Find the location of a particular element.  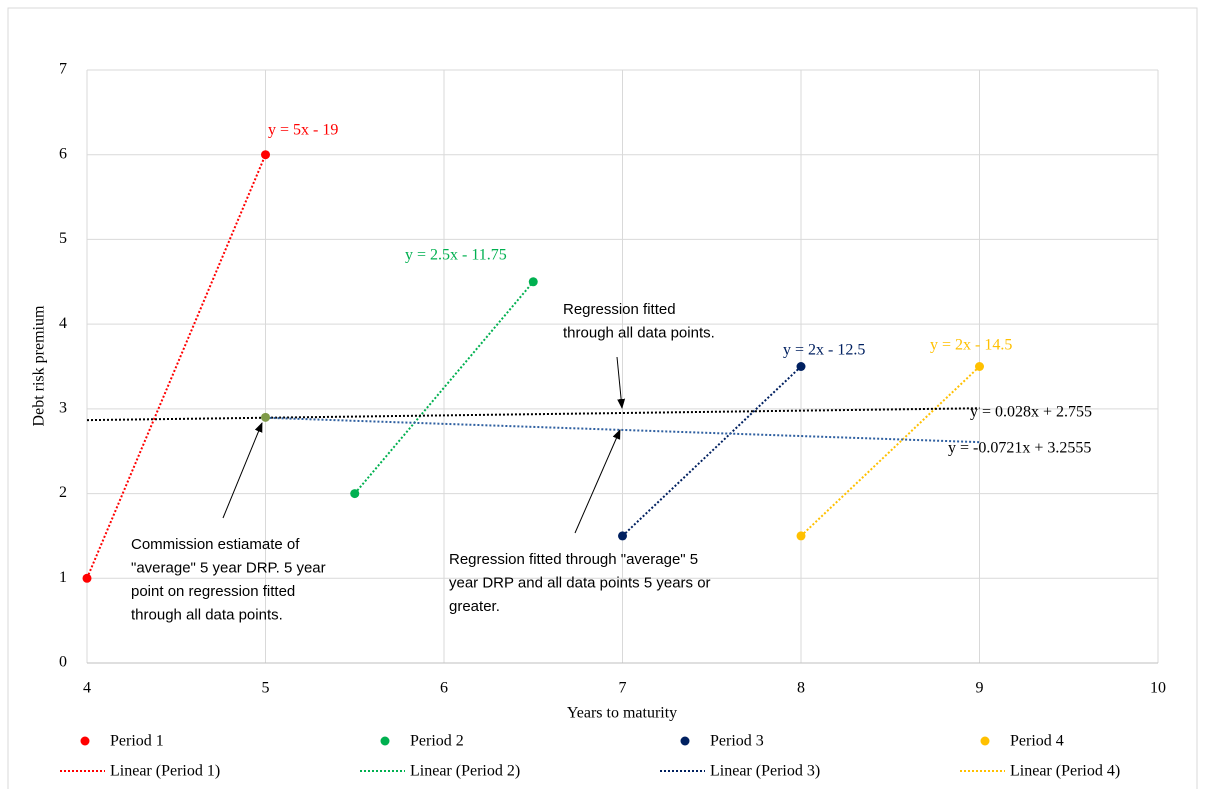

equation-label: y = -0.0721x + 3.2555 is located at coordinates (1019, 448).